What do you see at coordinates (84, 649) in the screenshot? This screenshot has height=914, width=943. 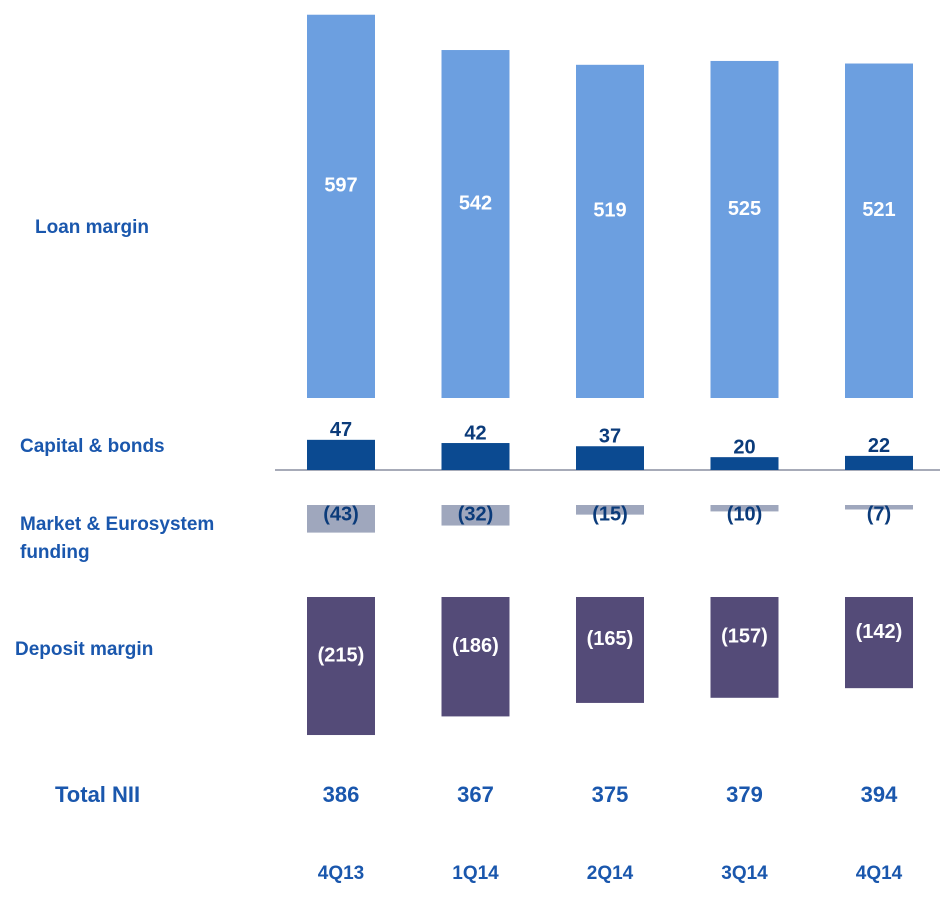 I see `series-label: Deposit margin` at bounding box center [84, 649].